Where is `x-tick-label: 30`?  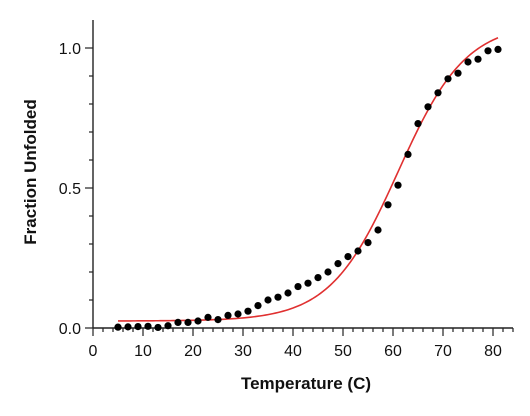
x-tick-label: 30 is located at coordinates (243, 351).